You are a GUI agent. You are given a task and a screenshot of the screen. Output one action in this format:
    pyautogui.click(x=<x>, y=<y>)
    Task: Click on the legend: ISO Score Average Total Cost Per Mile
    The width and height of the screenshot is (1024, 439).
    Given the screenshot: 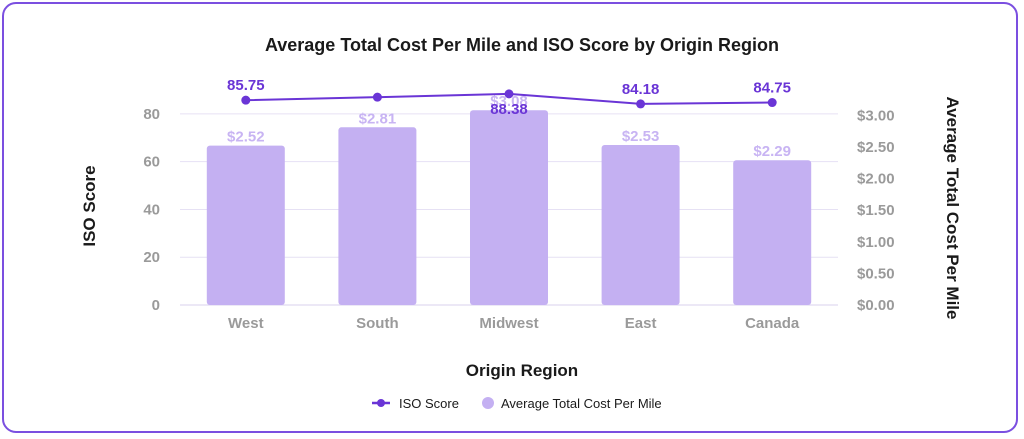 What is the action you would take?
    pyautogui.click(x=517, y=403)
    